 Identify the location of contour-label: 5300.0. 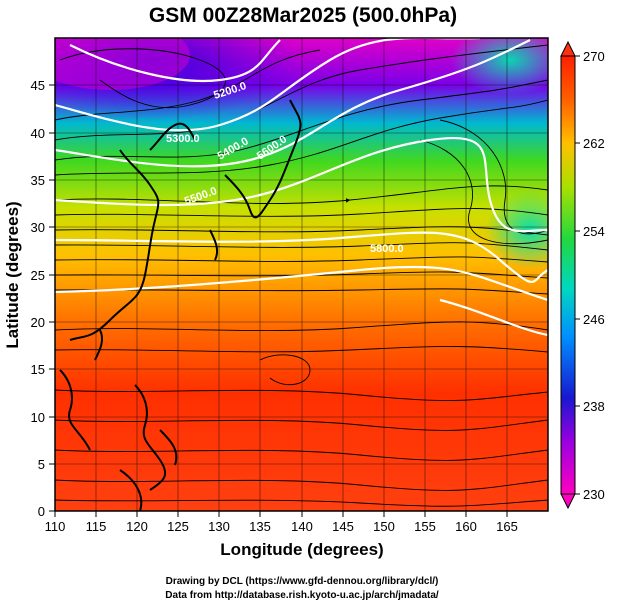
(183, 139).